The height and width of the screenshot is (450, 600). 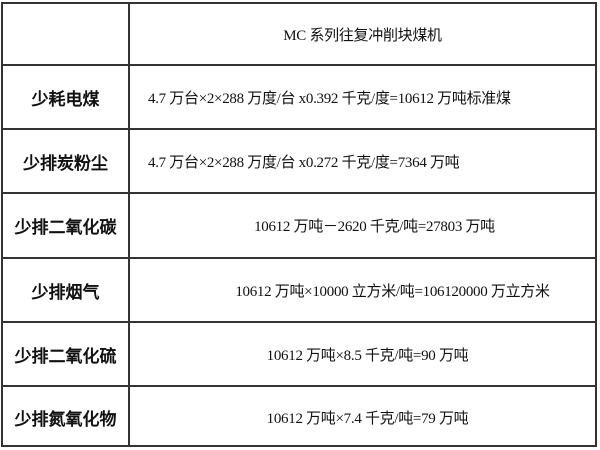 I want to click on row-label: 少排二氧化硫, so click(x=66, y=354).